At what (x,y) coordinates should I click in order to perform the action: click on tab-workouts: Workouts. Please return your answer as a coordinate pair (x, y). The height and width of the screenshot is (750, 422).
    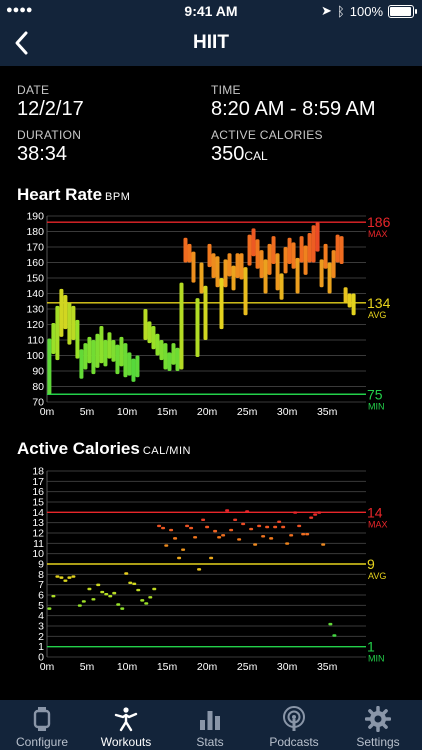
    Looking at the image, I should click on (126, 725).